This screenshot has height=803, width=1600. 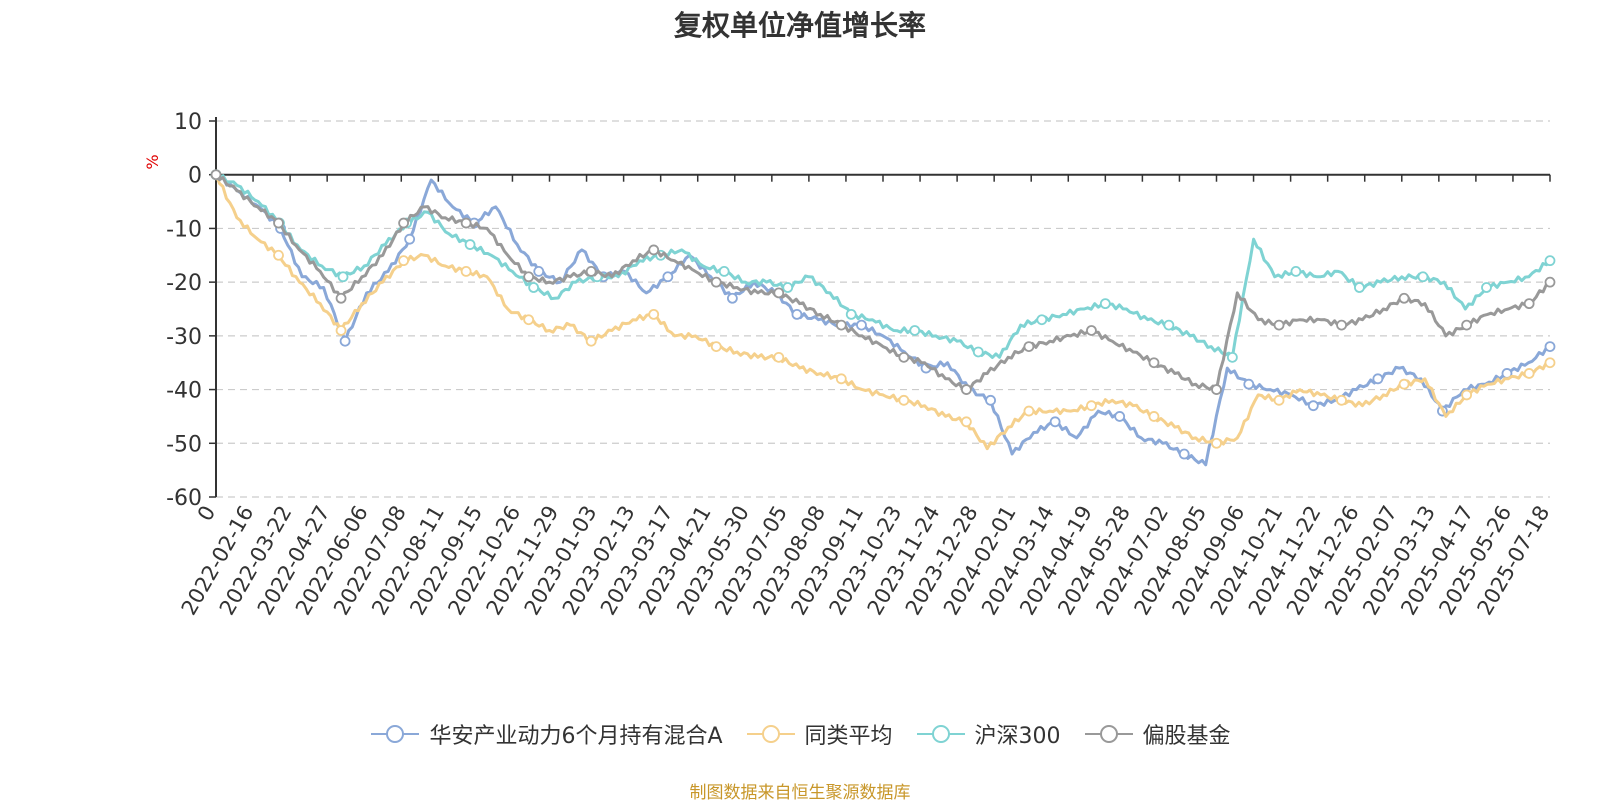 I want to click on y-tick-label: -50, so click(x=184, y=444).